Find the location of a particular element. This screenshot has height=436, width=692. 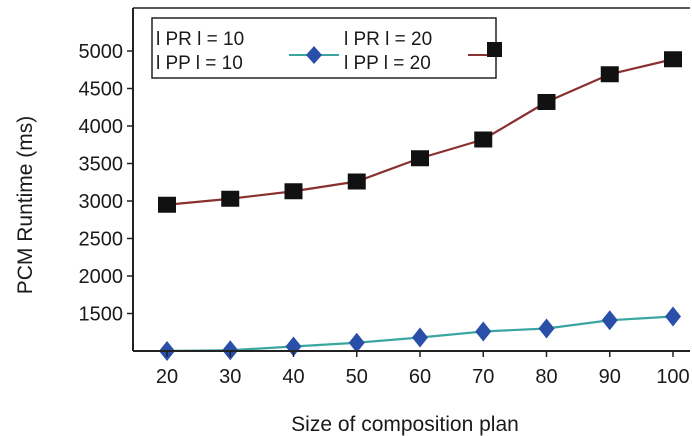

legend-series-2-square-marker is located at coordinates (494, 49).